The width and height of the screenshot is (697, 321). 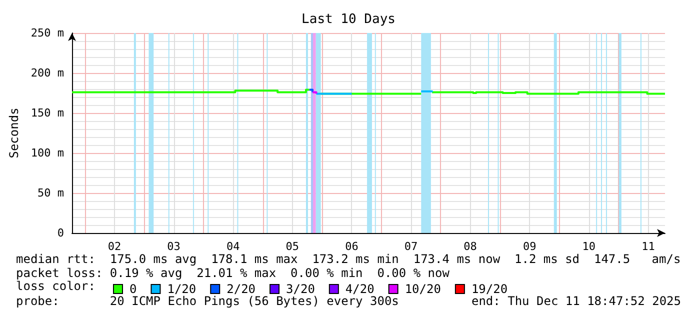 I want to click on text: packet loss: 0.19 % avg 21.01 % max 0.00 % min 0.00 % now, so click(x=233, y=273).